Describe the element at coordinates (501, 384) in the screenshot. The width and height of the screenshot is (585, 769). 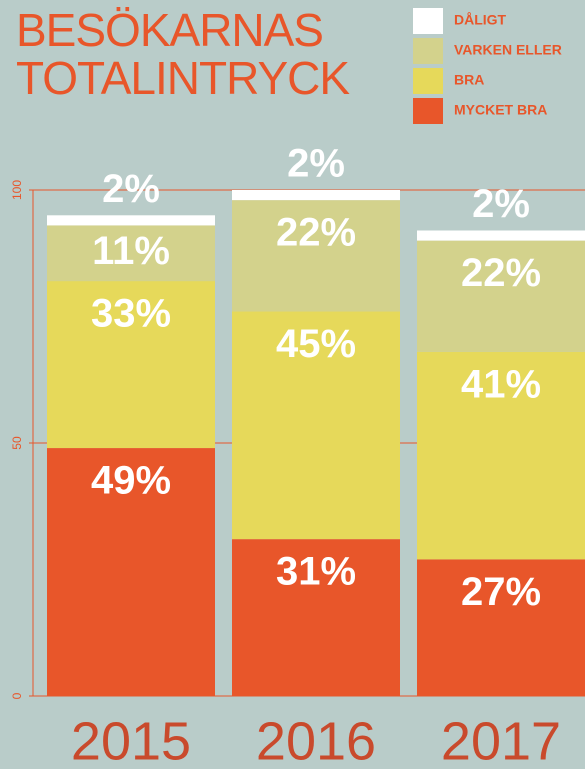
I see `value-label: 41%` at that location.